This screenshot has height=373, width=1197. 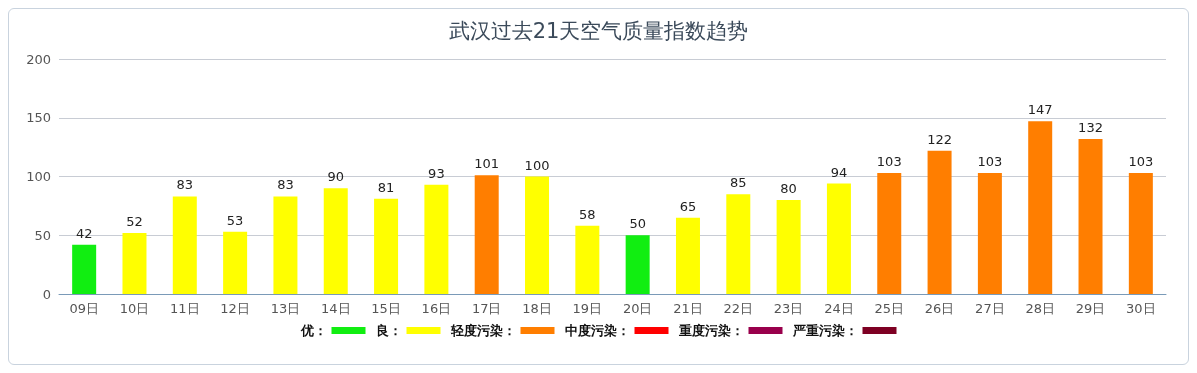 I want to click on x-tick-label: 17日, so click(x=486, y=308).